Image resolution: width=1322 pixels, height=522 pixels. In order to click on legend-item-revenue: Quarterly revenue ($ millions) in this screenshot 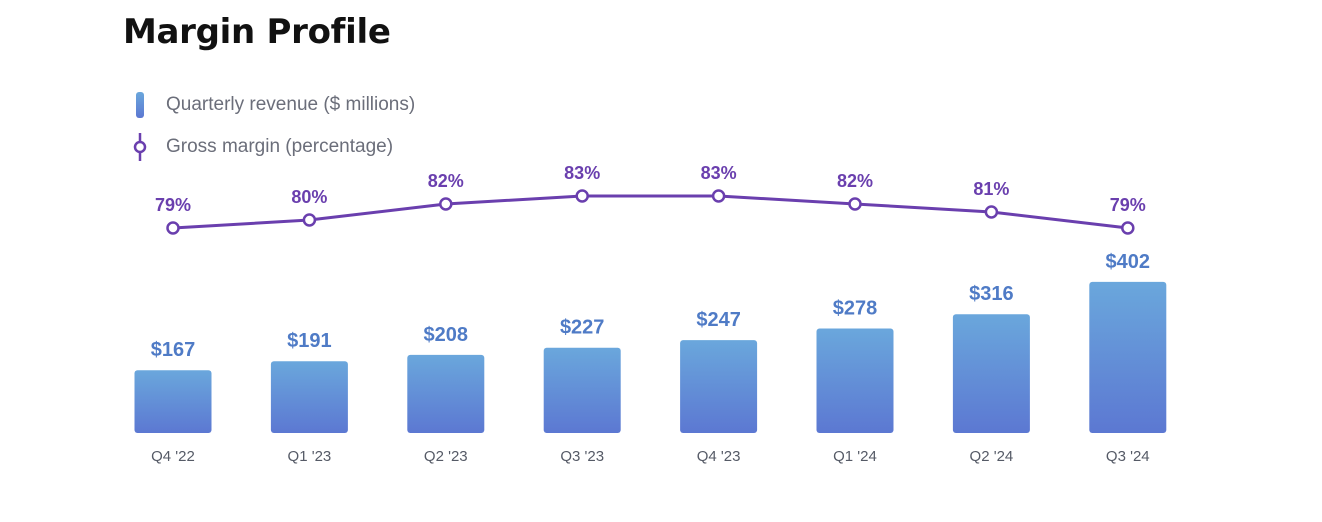, I will do `click(272, 105)`.